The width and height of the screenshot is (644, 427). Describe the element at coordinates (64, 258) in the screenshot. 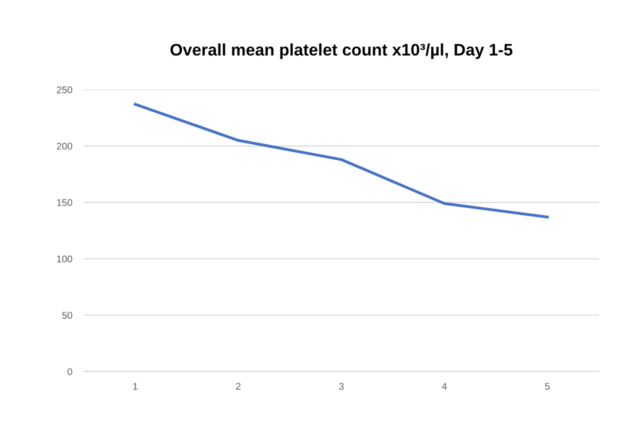

I see `y-tick-label: 100` at that location.